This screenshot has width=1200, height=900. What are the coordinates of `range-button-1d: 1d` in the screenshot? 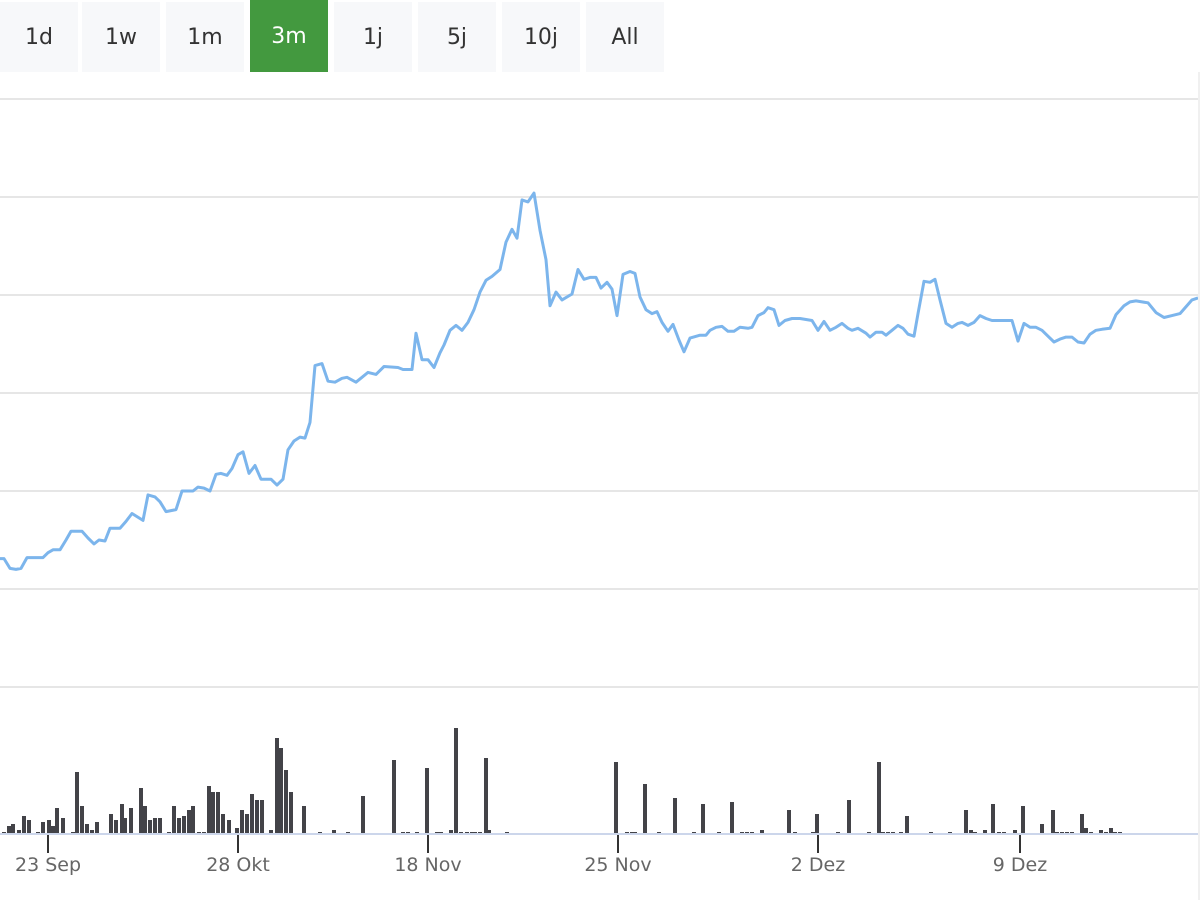 It's located at (39, 37).